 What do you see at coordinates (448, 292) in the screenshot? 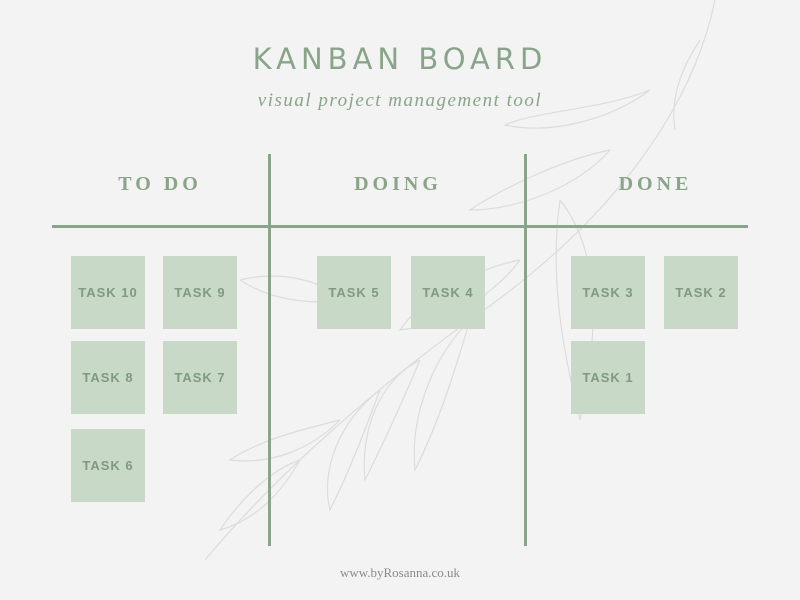
I see `task-card: TASK 4` at bounding box center [448, 292].